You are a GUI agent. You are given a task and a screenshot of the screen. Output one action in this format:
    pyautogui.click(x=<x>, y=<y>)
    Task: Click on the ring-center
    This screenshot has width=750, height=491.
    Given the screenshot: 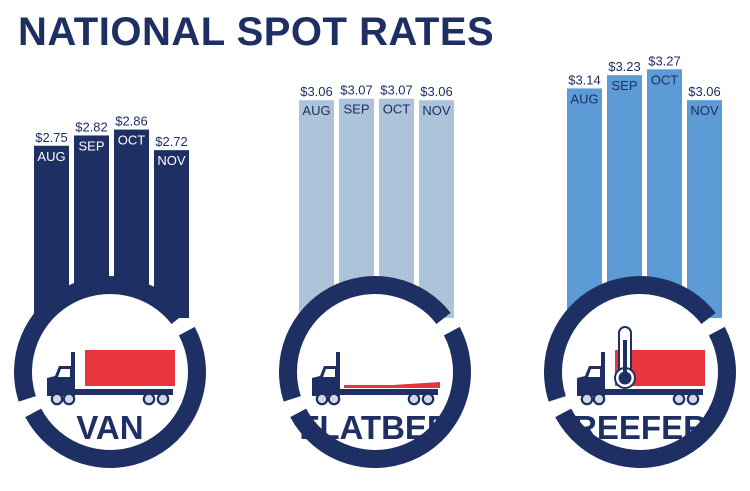 What is the action you would take?
    pyautogui.click(x=375, y=372)
    